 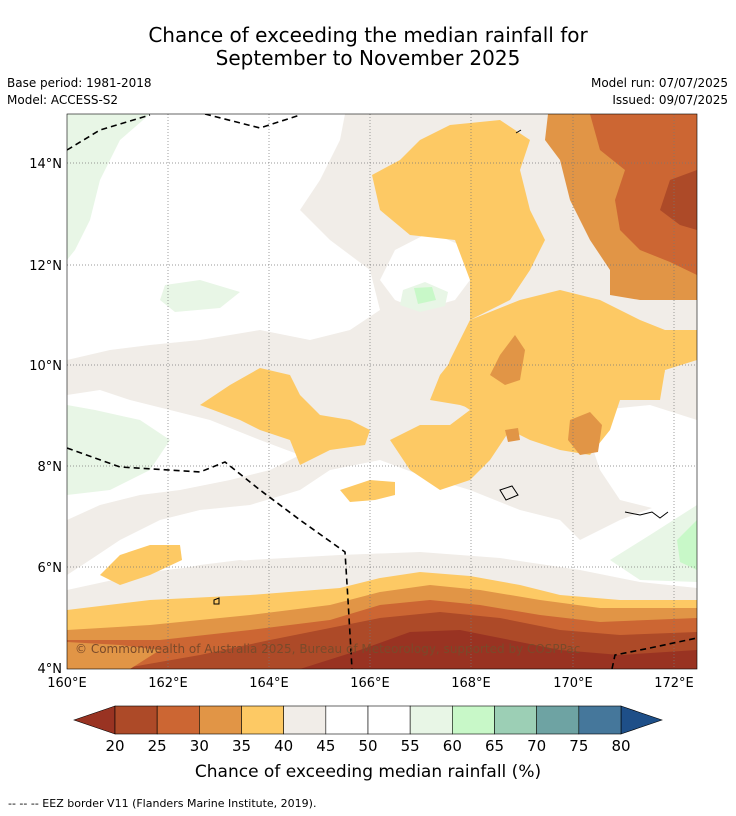 I want to click on model-run: Model run: 07/07/2025, so click(x=659, y=83).